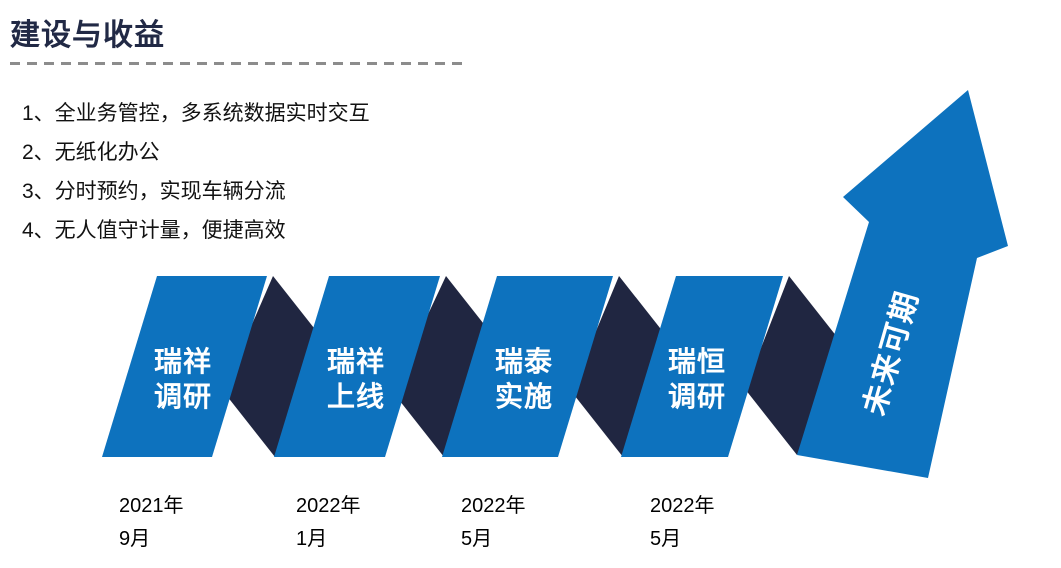  What do you see at coordinates (328, 506) in the screenshot?
I see `milestone-date-2-year: 2022年` at bounding box center [328, 506].